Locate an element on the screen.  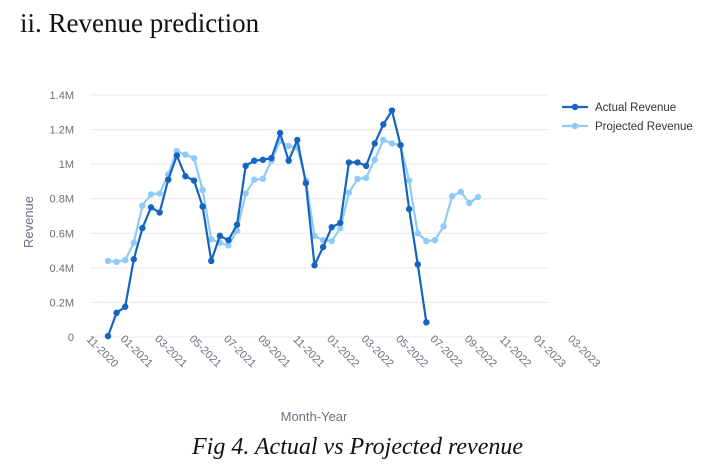
y-tick-label: 0.8M is located at coordinates (62, 200).